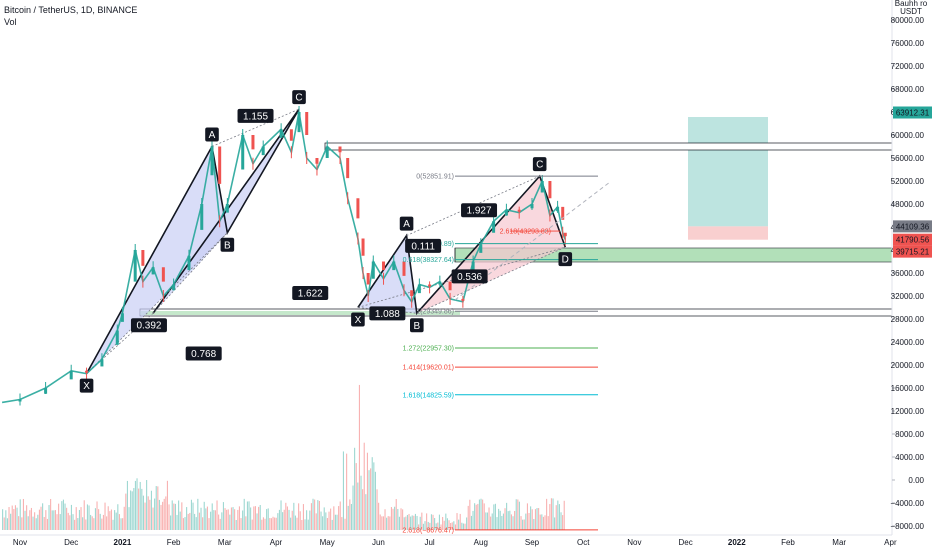 The height and width of the screenshot is (550, 932). I want to click on symbol-title: Bitcoin / TetherUS, 1D, BINANCE, so click(71, 10).